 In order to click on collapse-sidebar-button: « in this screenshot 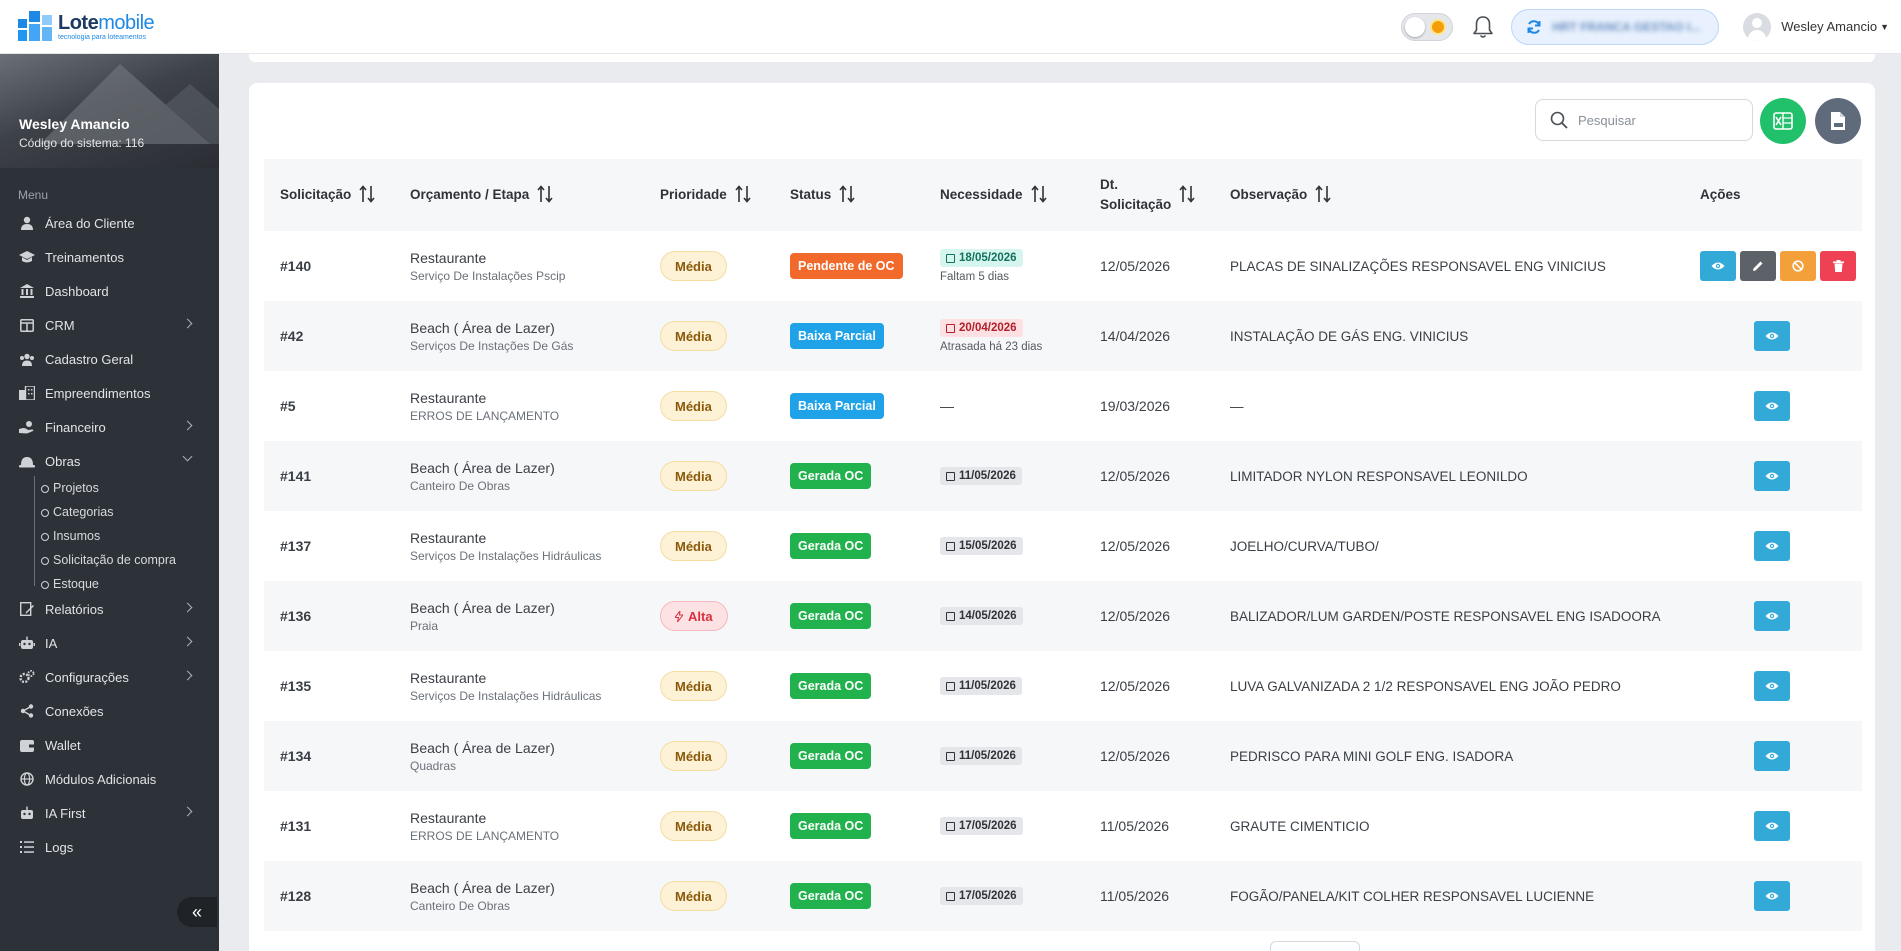, I will do `click(197, 912)`.